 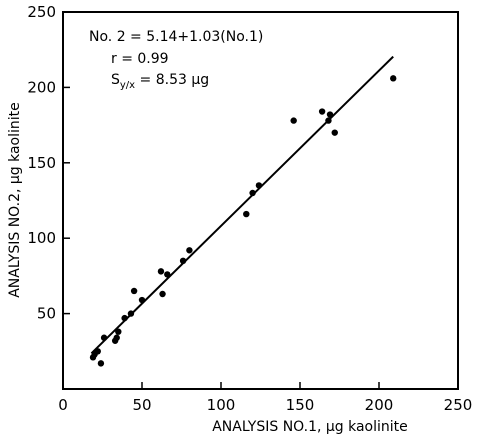 I want to click on y-tick-label: 150, so click(x=41, y=163).